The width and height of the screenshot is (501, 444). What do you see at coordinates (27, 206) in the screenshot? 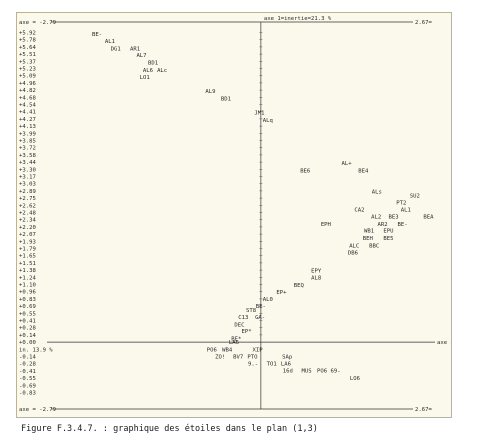
I see `y-tick-label: +2.62` at bounding box center [27, 206].